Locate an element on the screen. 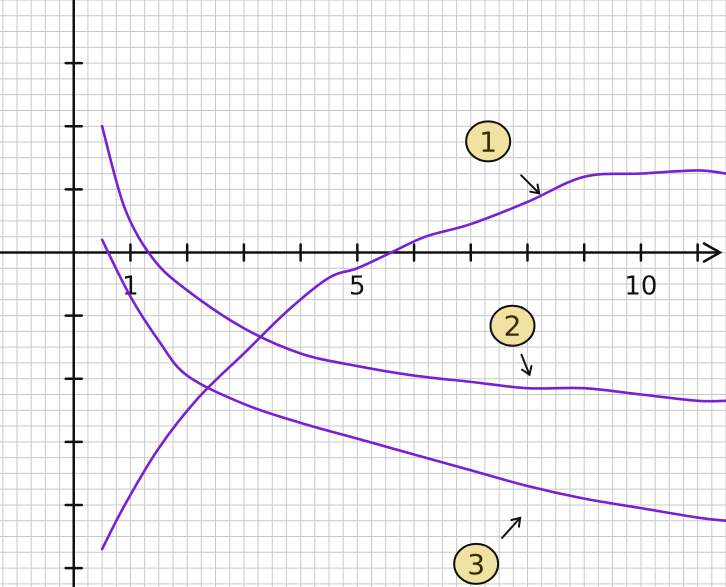  x-tick-label: 10 is located at coordinates (640, 286).